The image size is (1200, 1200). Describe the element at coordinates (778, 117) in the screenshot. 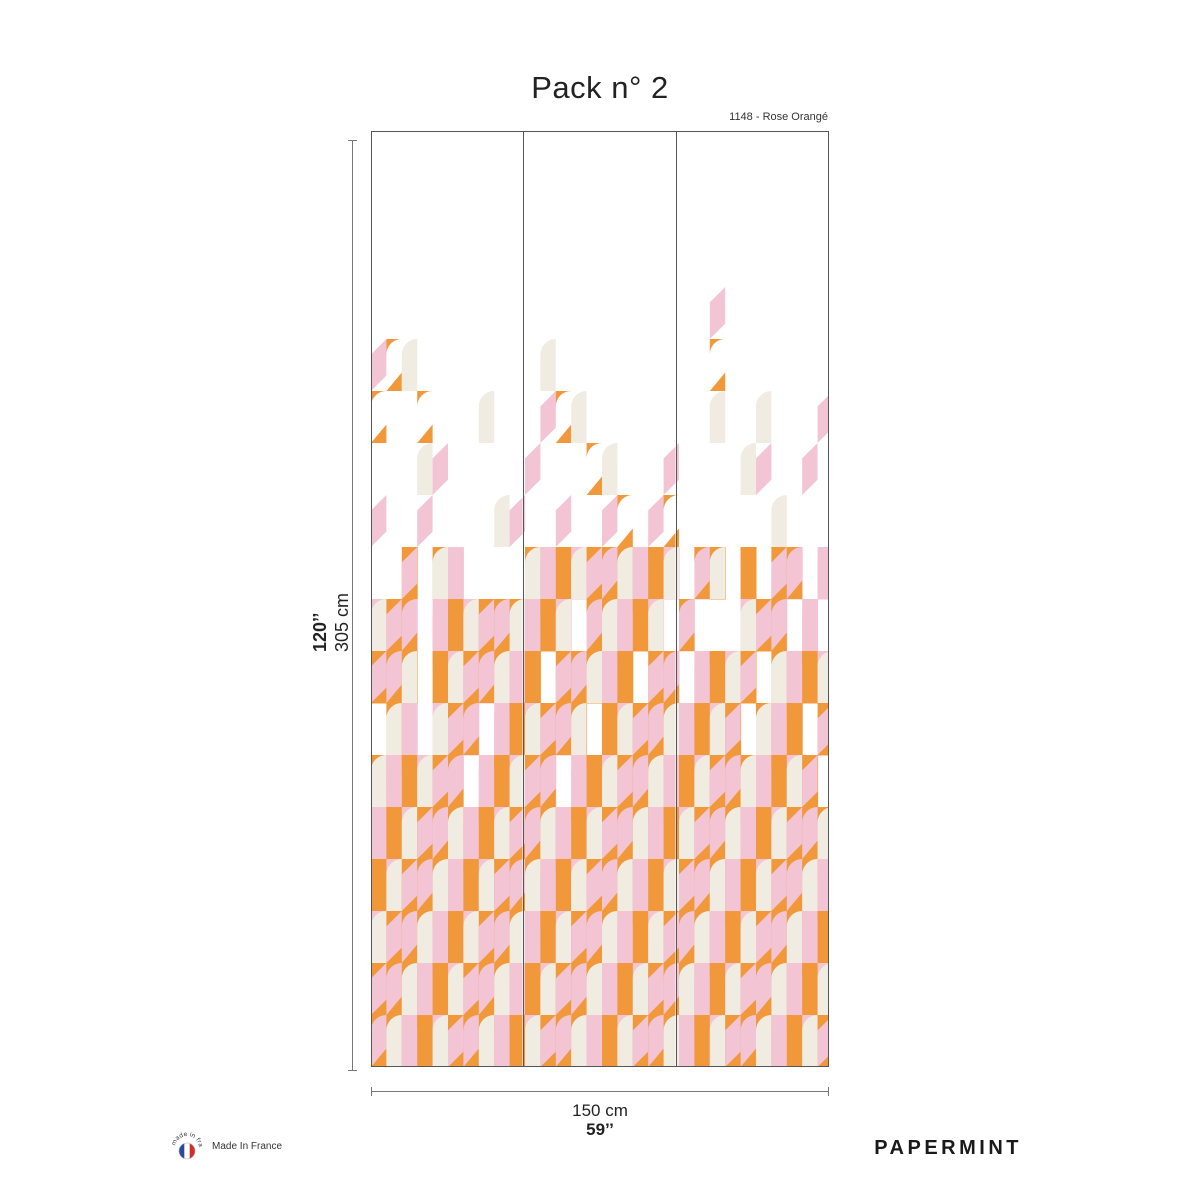

I see `product-reference: 1148 - Rose Orangé` at that location.